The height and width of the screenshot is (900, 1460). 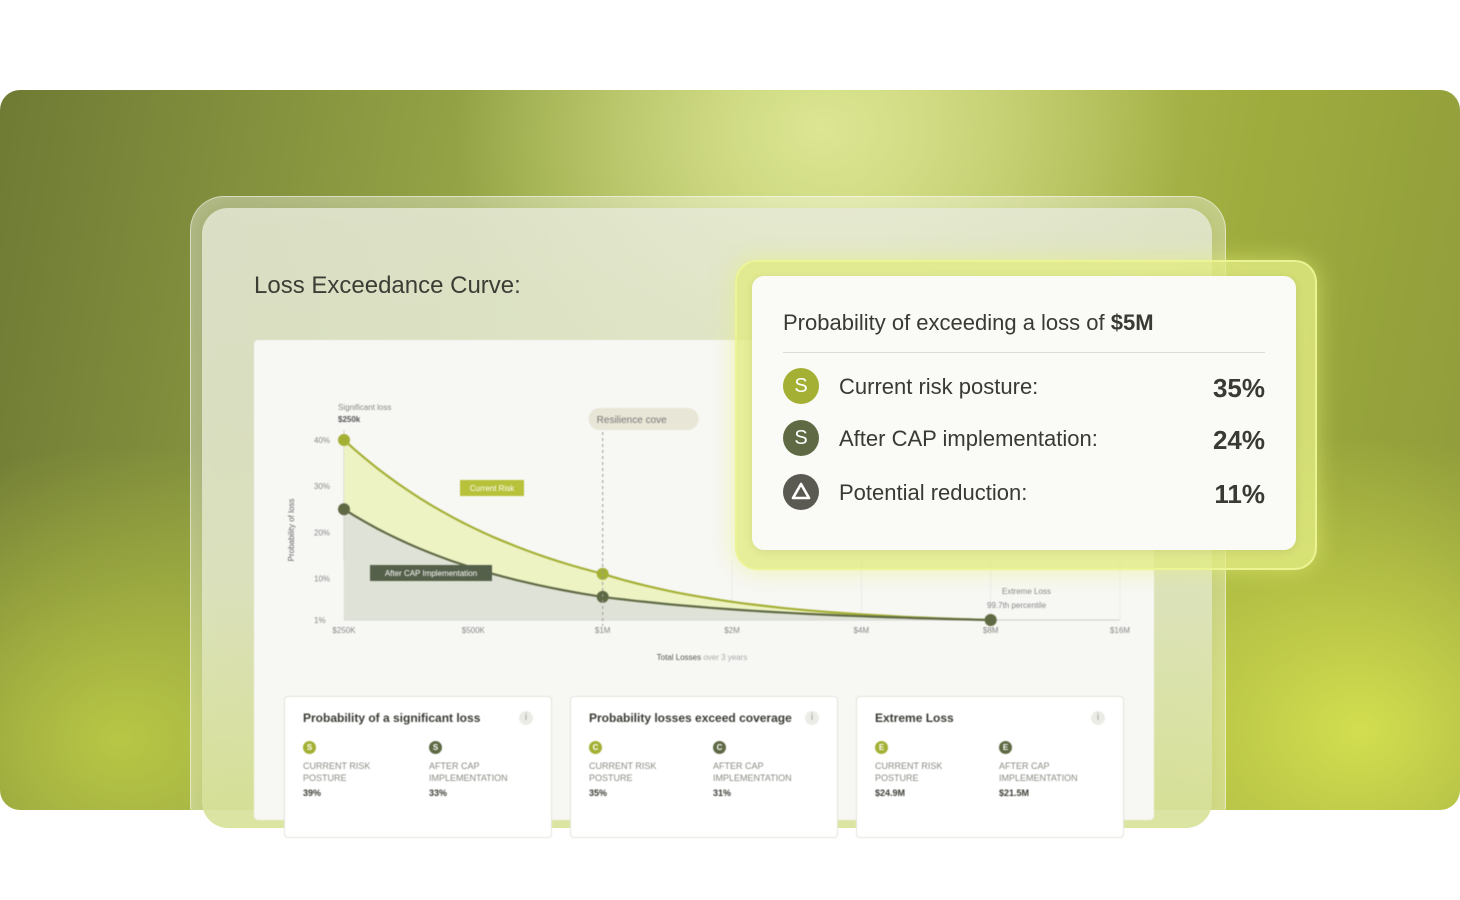 What do you see at coordinates (1005, 747) in the screenshot?
I see `after-cap-dot-icon: E` at bounding box center [1005, 747].